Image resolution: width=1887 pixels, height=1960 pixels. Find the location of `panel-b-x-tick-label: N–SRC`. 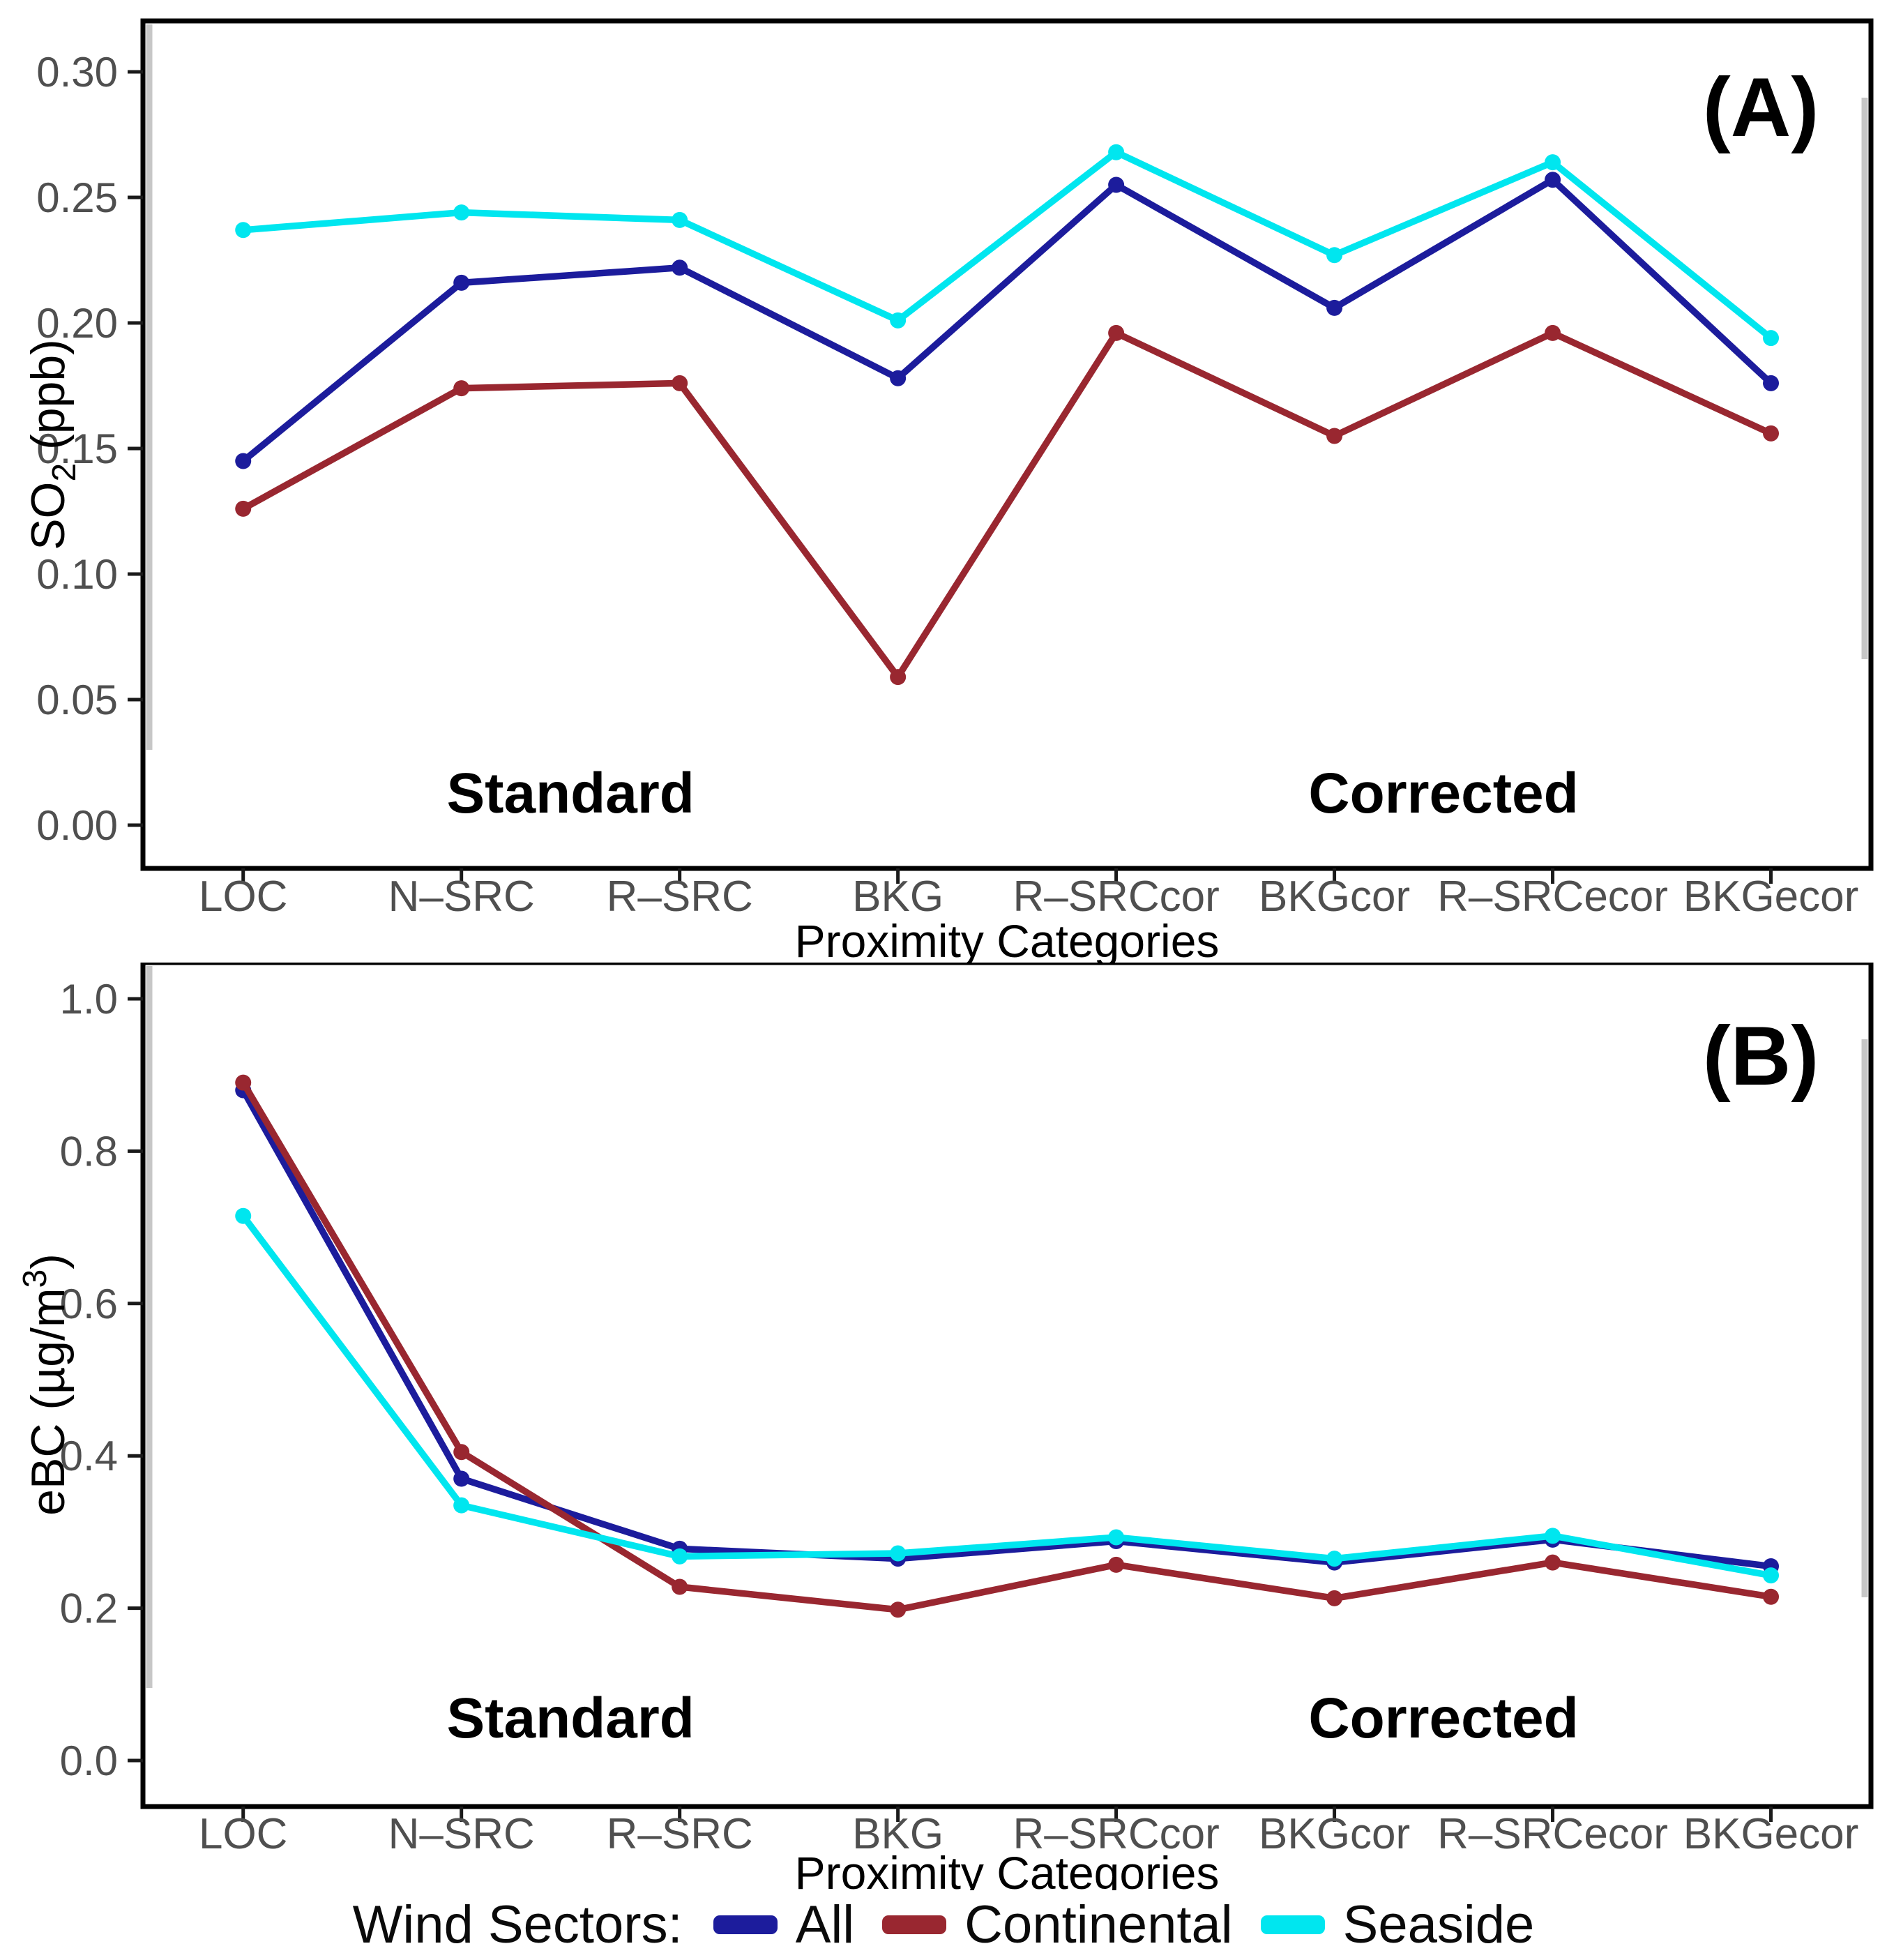

panel-b-x-tick-label: N–SRC is located at coordinates (461, 1834).